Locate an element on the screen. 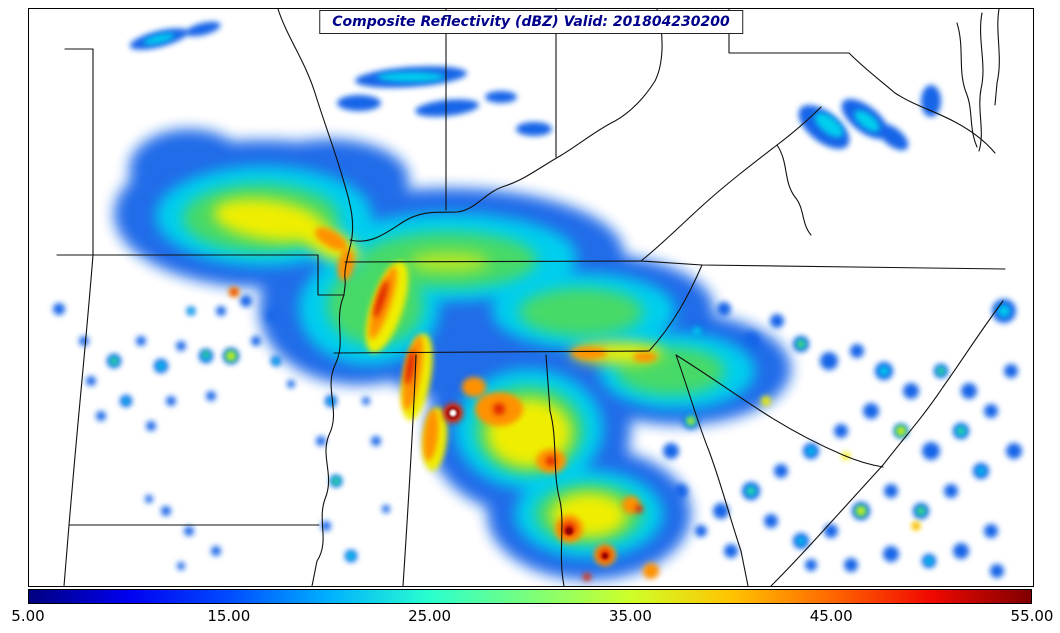  colorbar-tick-label: 35.00 is located at coordinates (630, 616).